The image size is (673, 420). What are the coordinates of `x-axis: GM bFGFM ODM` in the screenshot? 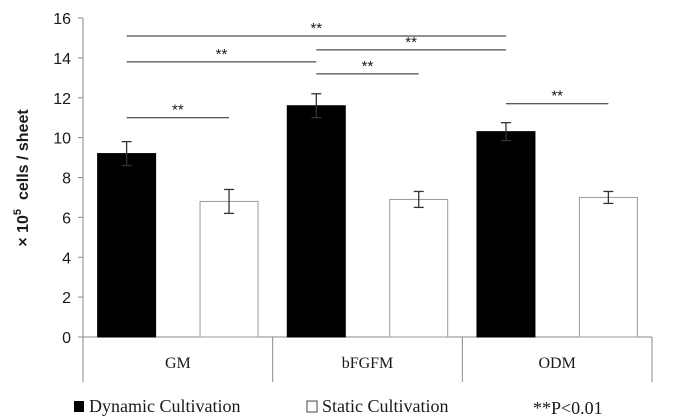 It's located at (367, 359).